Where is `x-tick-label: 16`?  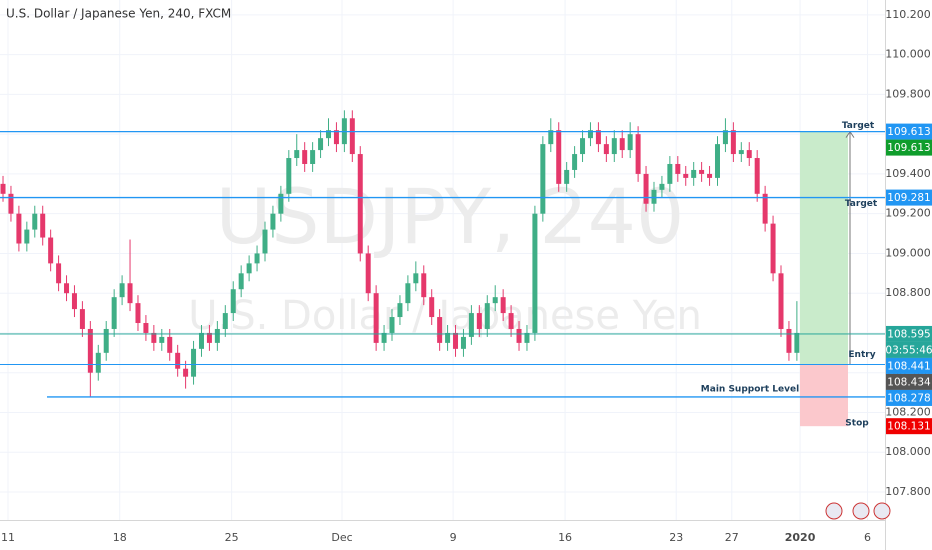 x-tick-label: 16 is located at coordinates (565, 537).